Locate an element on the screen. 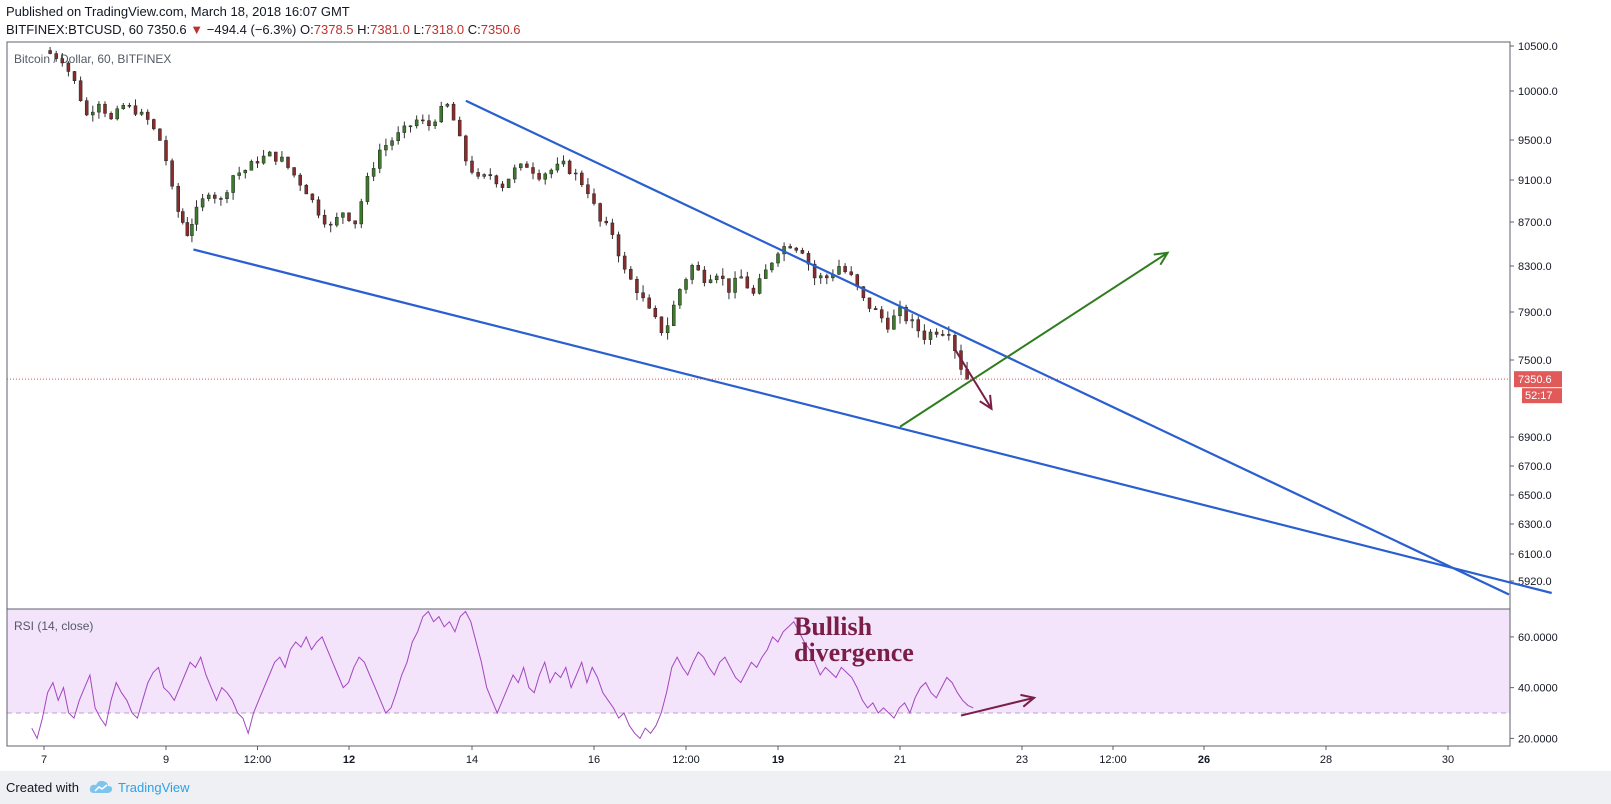 Image resolution: width=1611 pixels, height=804 pixels. tradingview-brand-link: TradingView is located at coordinates (154, 787).